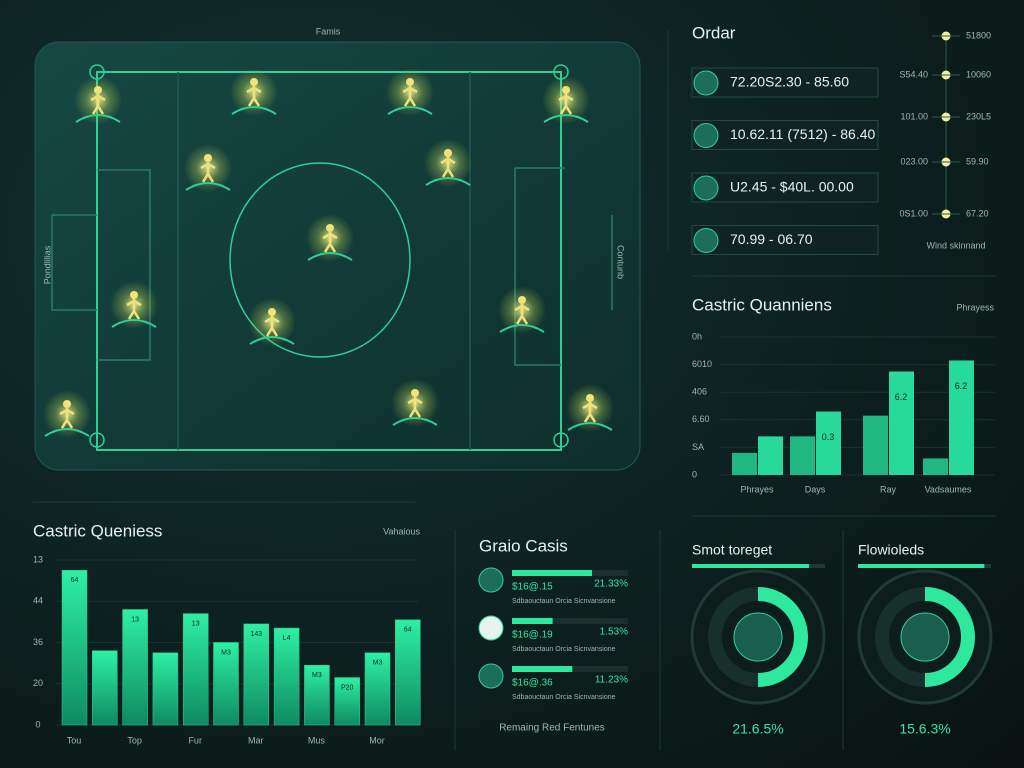  I want to click on x-label: Phrayes, so click(757, 489).